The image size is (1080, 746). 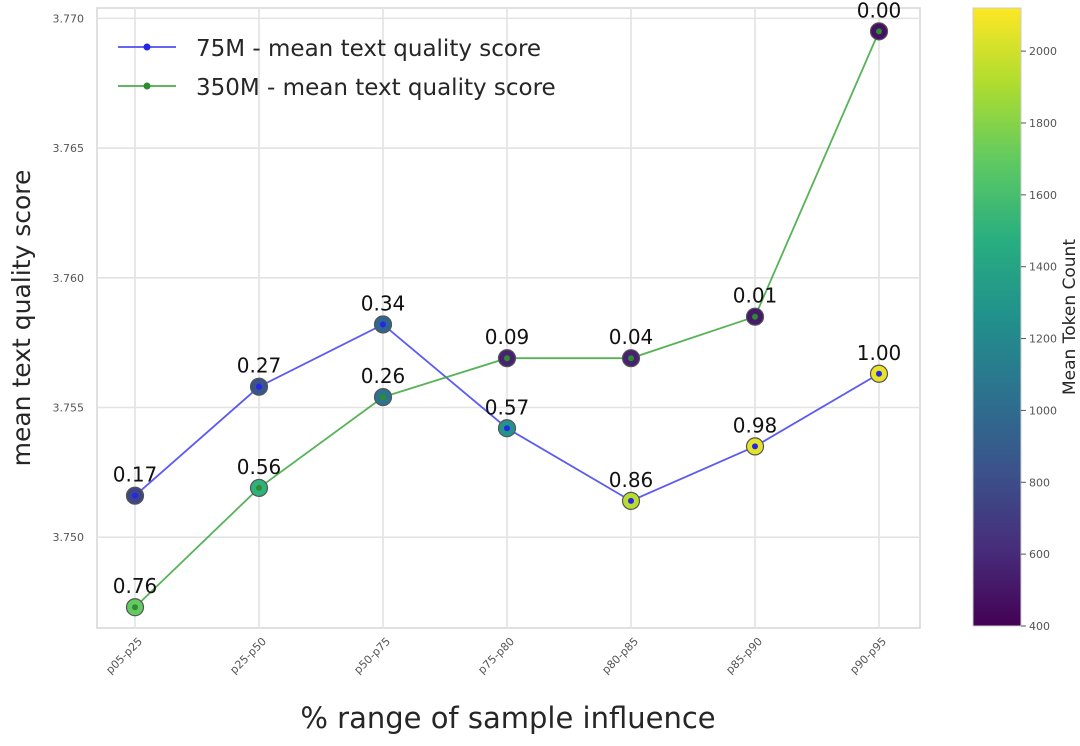 I want to click on point-label: 0.27, so click(x=259, y=366).